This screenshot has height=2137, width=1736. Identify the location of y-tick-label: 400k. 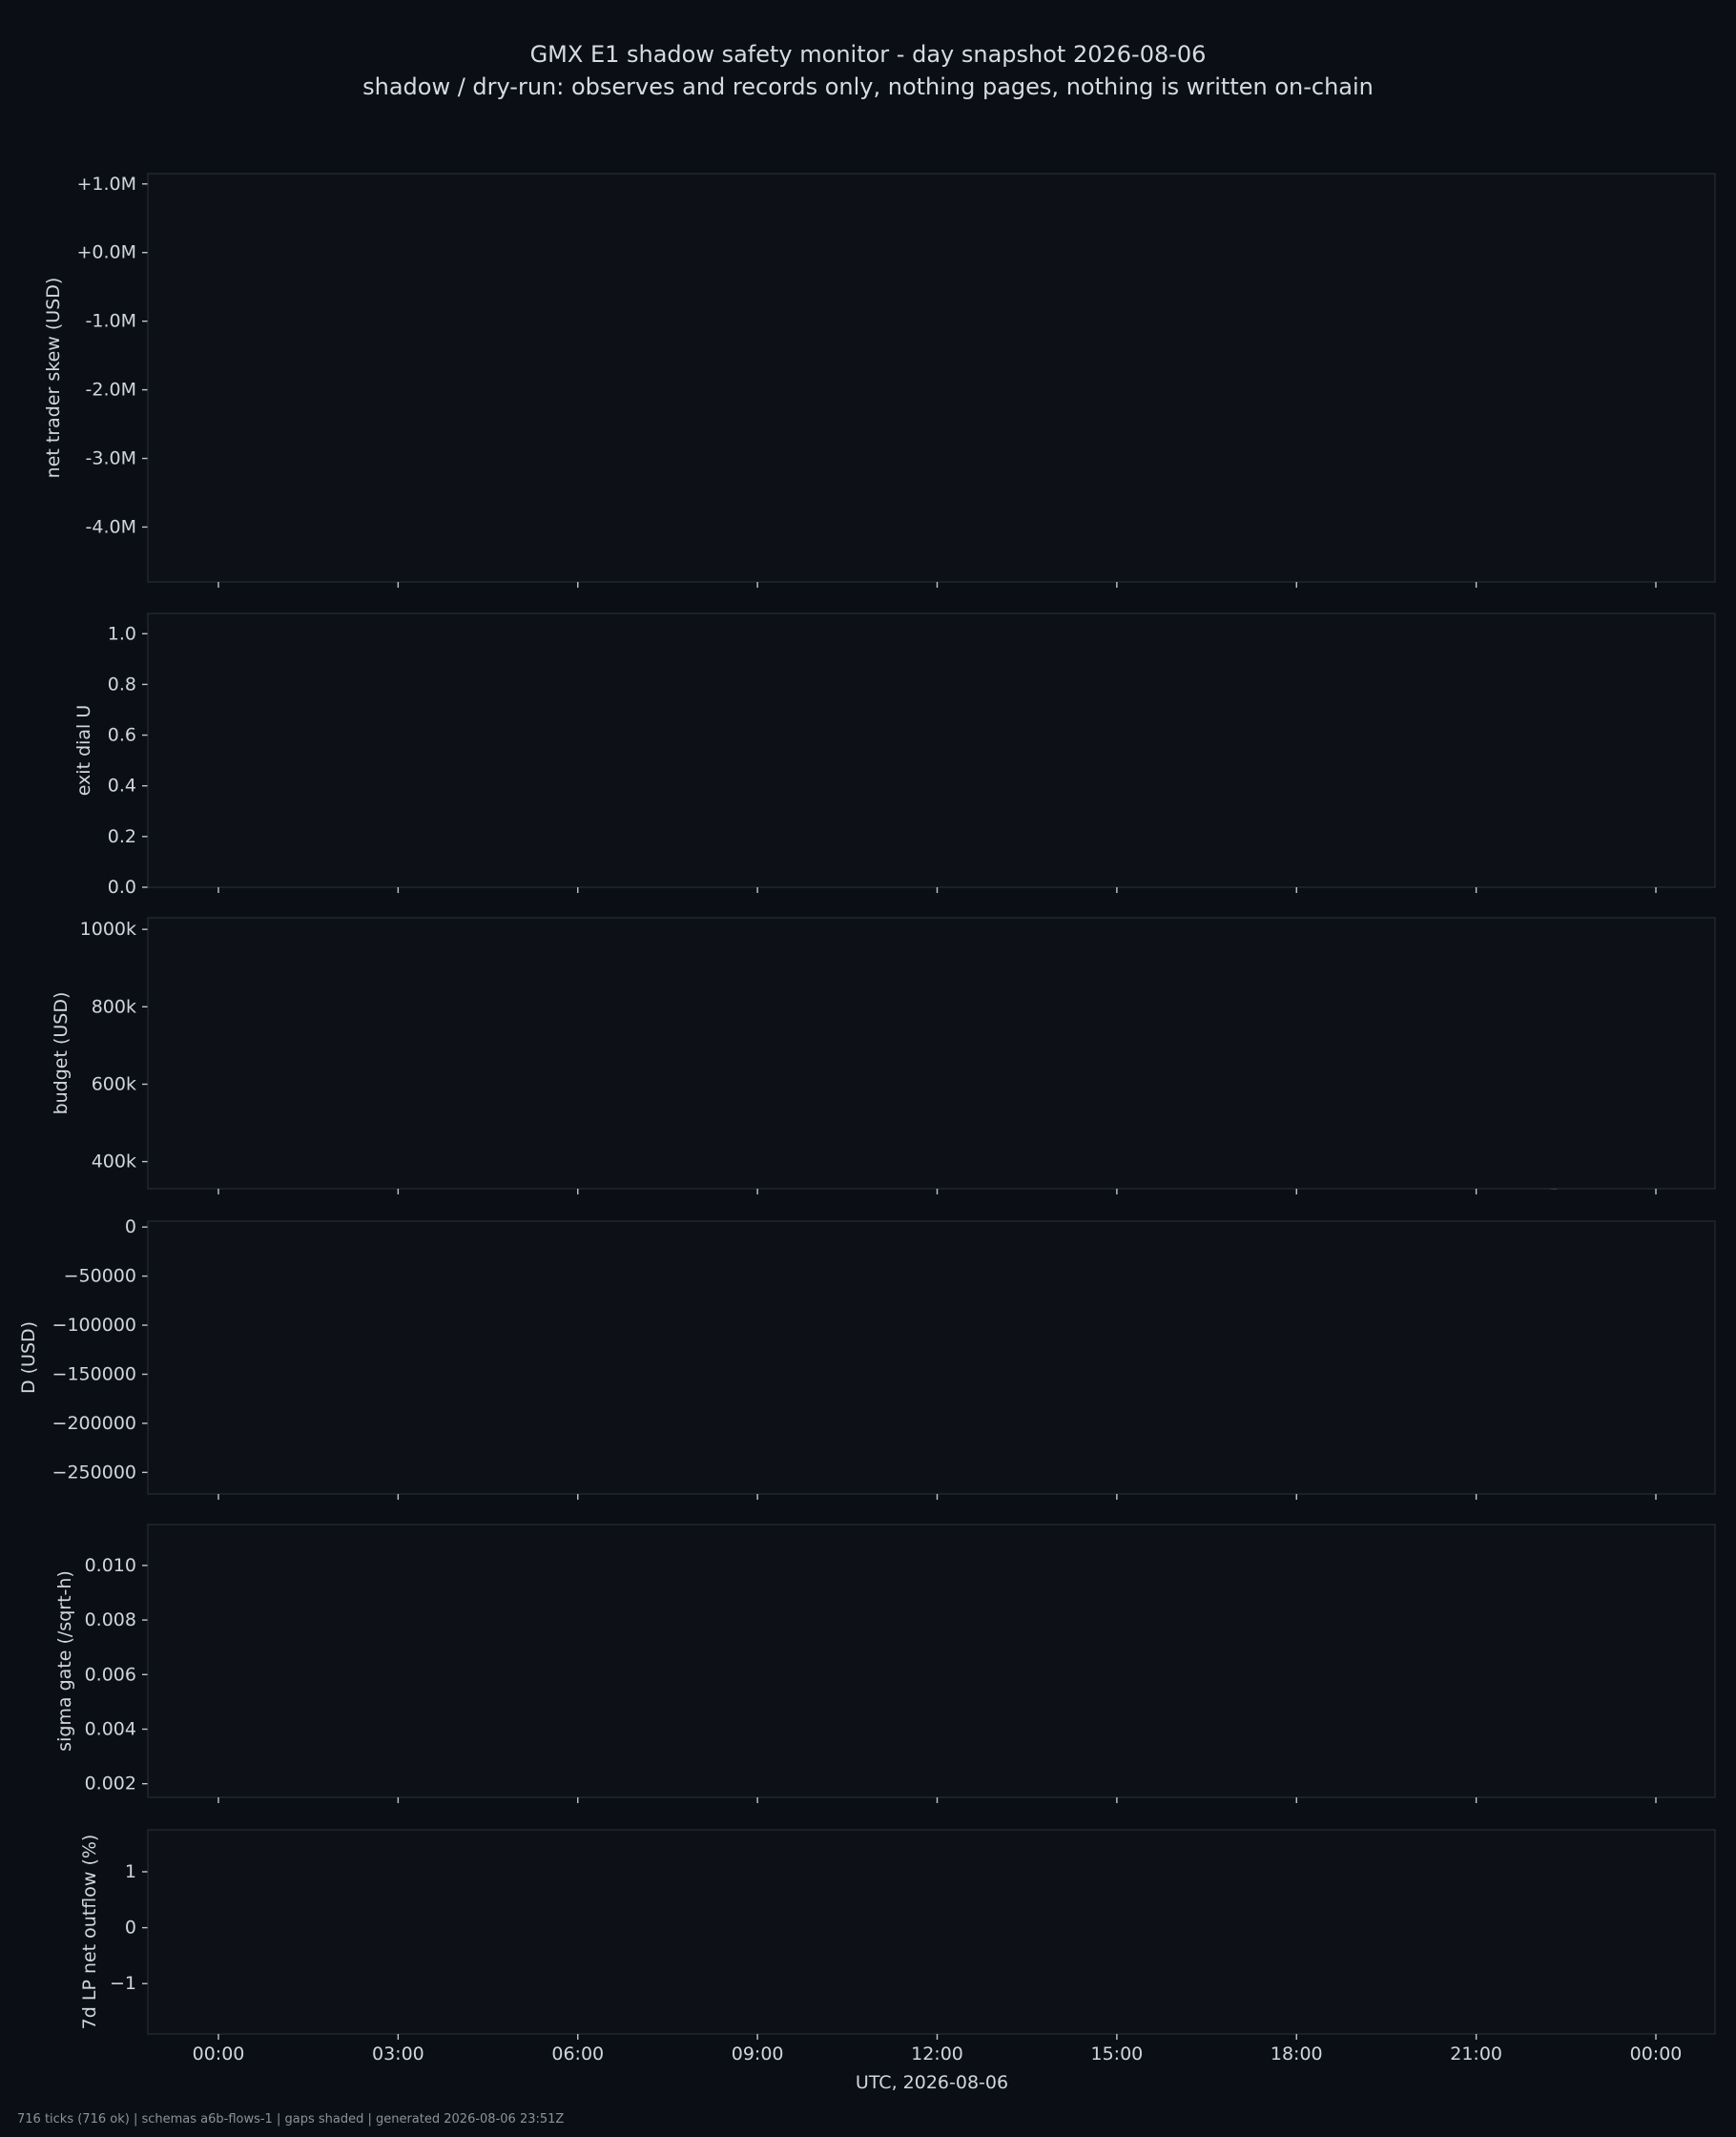
(114, 1161).